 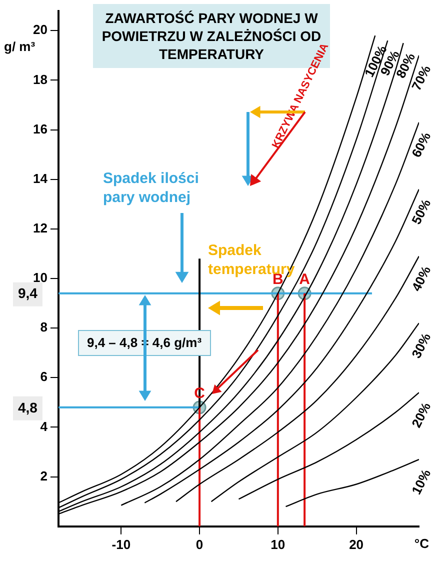 What do you see at coordinates (28, 293) in the screenshot?
I see `annotation: 9,4` at bounding box center [28, 293].